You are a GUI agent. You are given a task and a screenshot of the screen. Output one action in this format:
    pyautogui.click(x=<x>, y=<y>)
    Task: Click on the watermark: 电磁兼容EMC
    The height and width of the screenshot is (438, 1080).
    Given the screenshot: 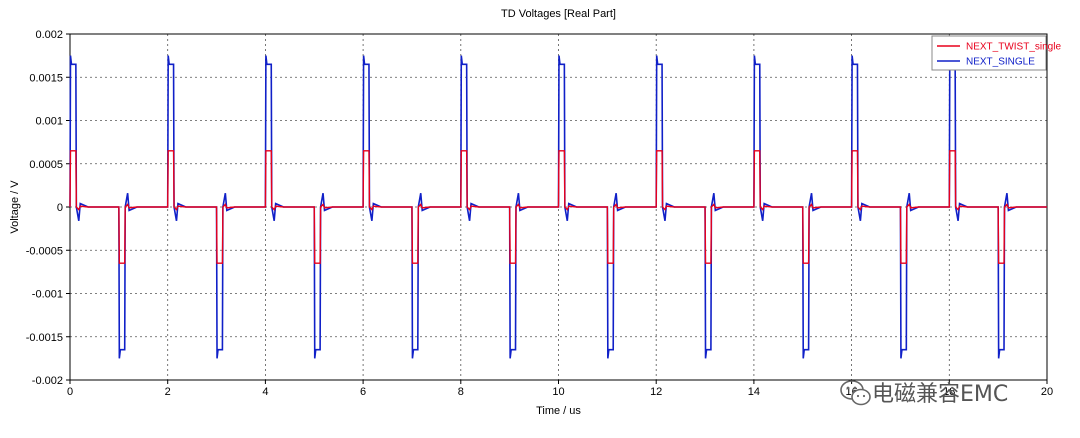 What is the action you would take?
    pyautogui.click(x=924, y=393)
    